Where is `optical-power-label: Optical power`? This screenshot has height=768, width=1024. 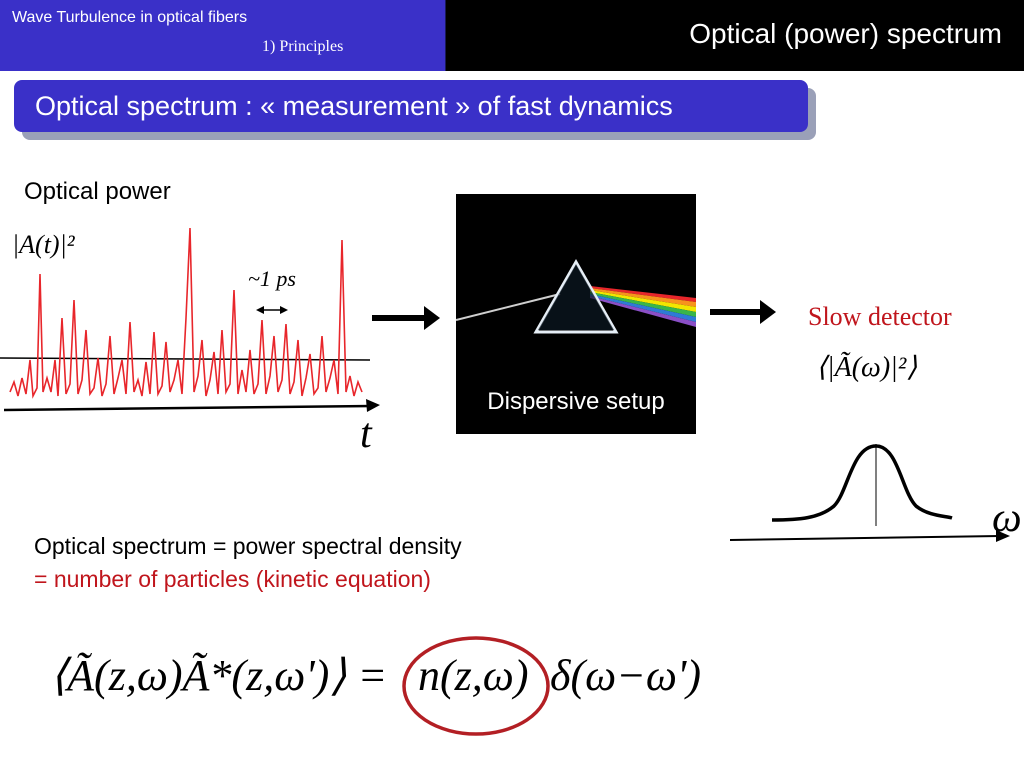
optical-power-label: Optical power is located at coordinates (97, 191).